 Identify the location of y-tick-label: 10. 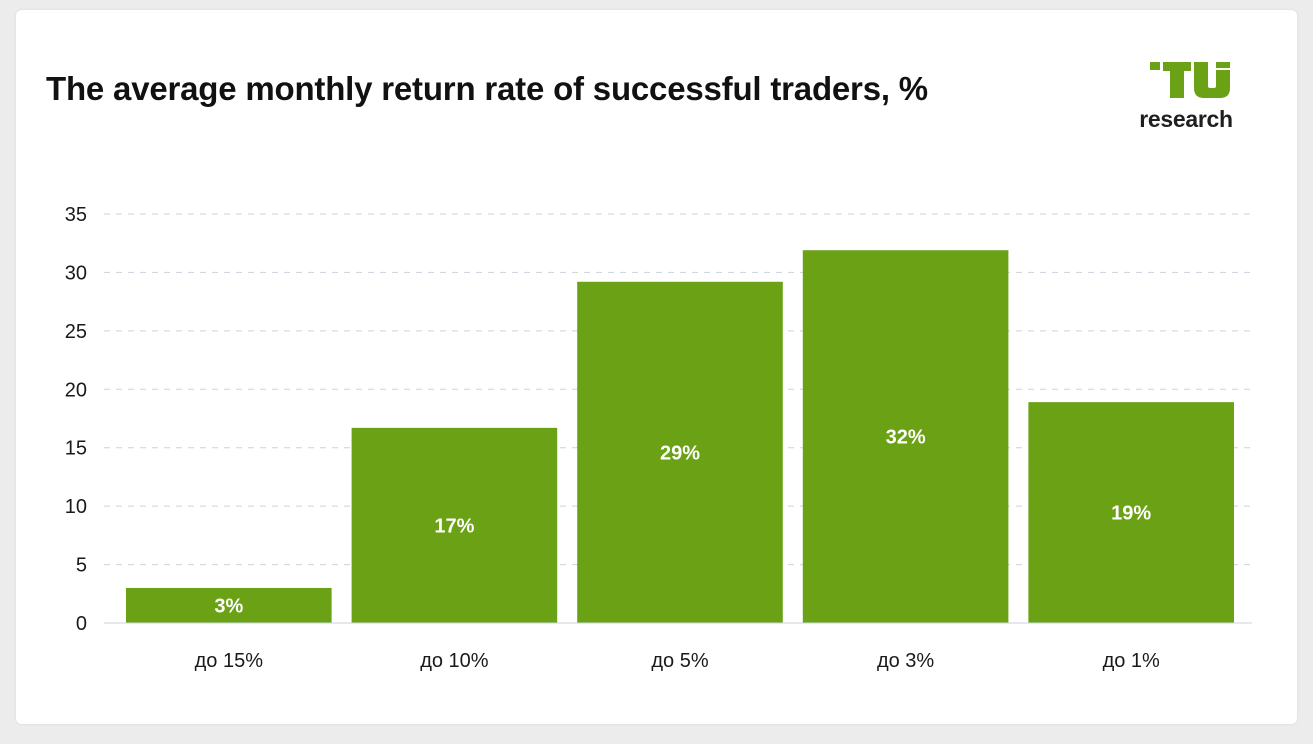
(76, 507).